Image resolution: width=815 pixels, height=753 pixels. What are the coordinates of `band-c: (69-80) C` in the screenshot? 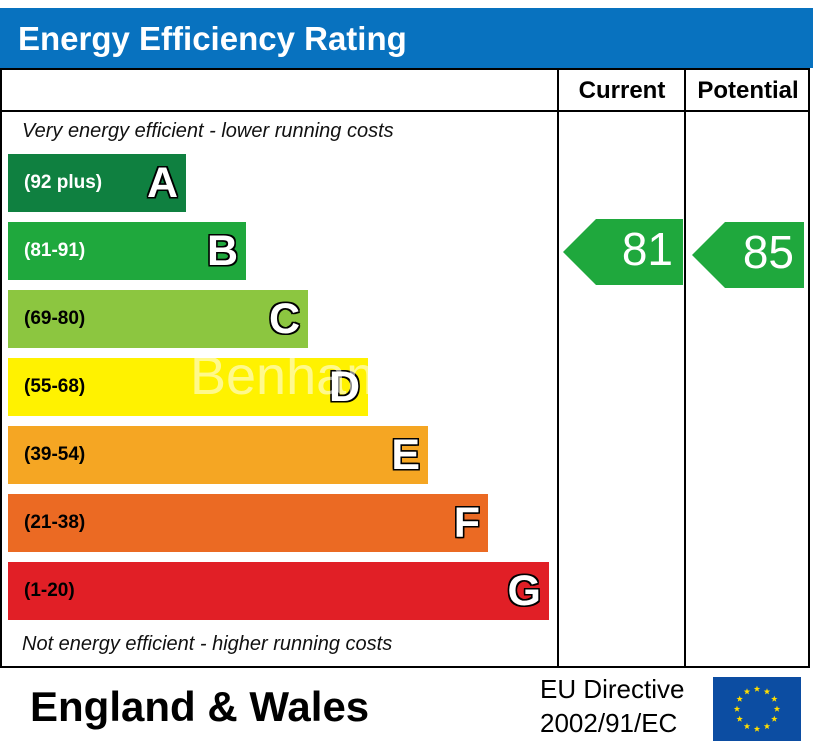 It's located at (158, 319).